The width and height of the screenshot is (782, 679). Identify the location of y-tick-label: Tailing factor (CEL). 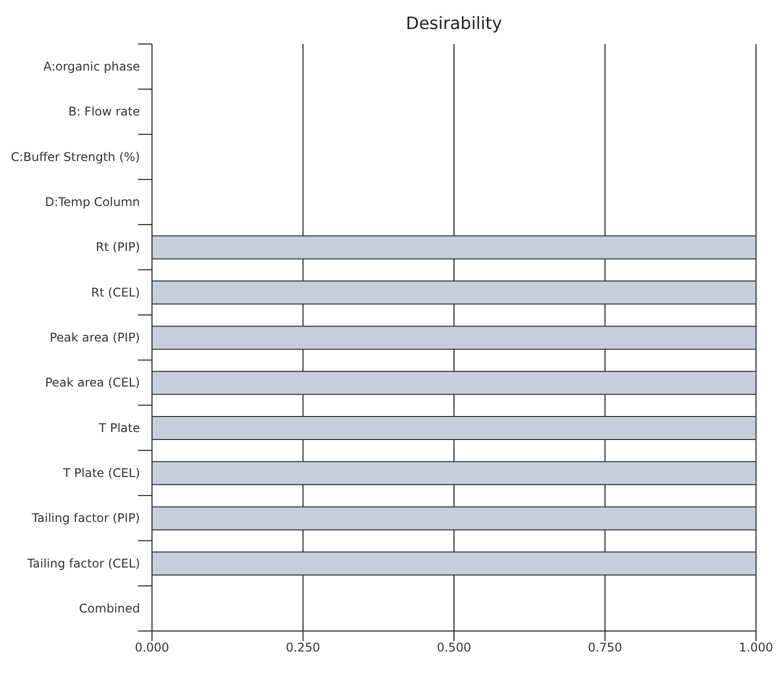
(83, 563).